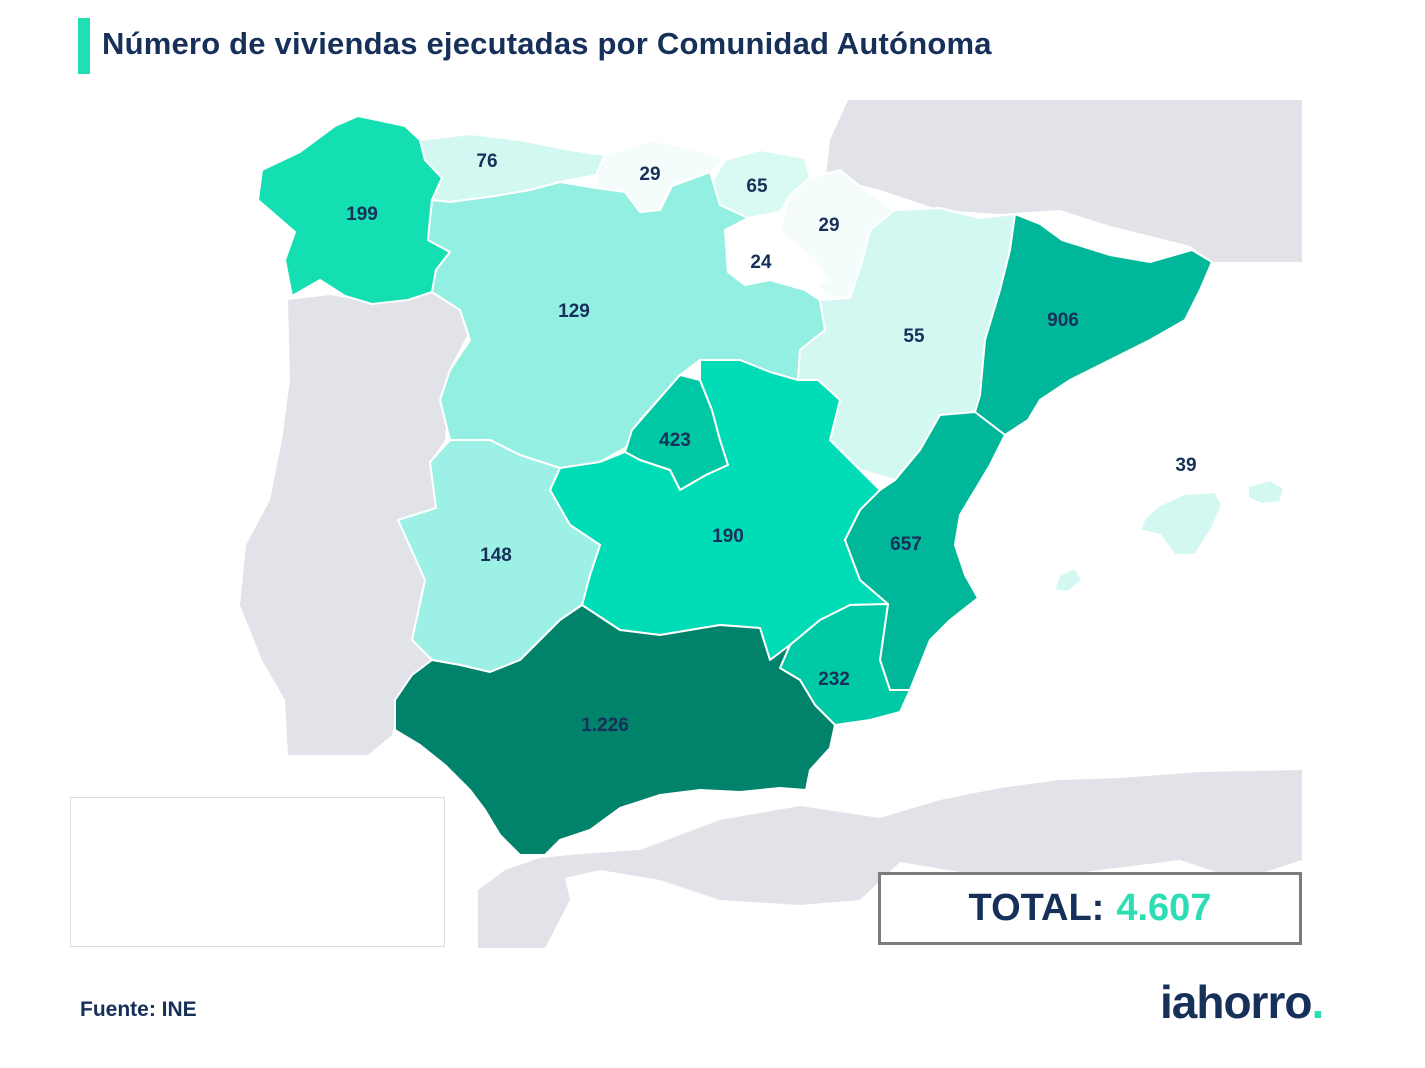  Describe the element at coordinates (1164, 908) in the screenshot. I see `total-value: 4.607` at that location.